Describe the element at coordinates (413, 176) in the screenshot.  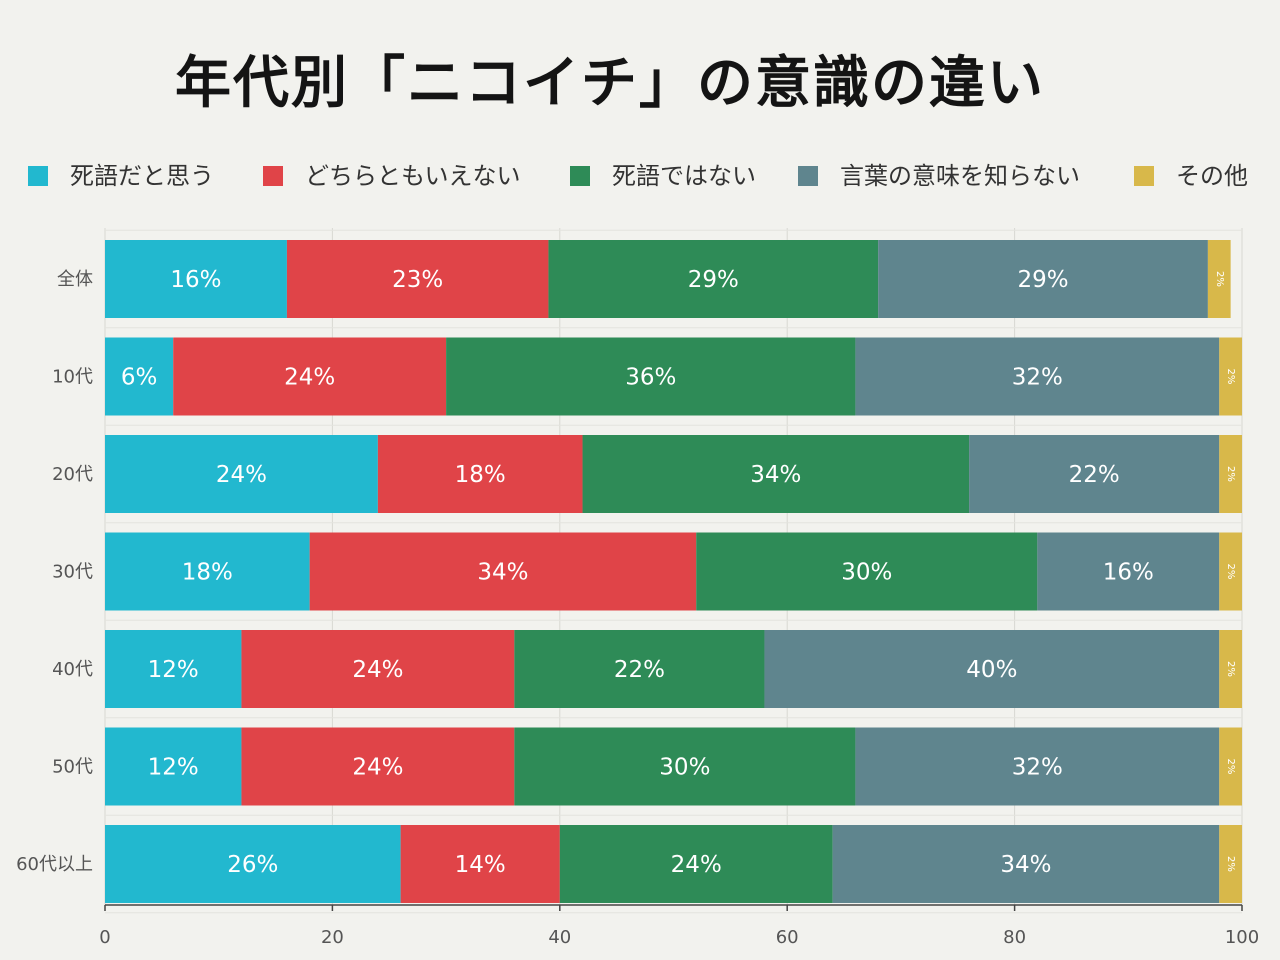
I see `legend-label: どちらともいえない` at that location.